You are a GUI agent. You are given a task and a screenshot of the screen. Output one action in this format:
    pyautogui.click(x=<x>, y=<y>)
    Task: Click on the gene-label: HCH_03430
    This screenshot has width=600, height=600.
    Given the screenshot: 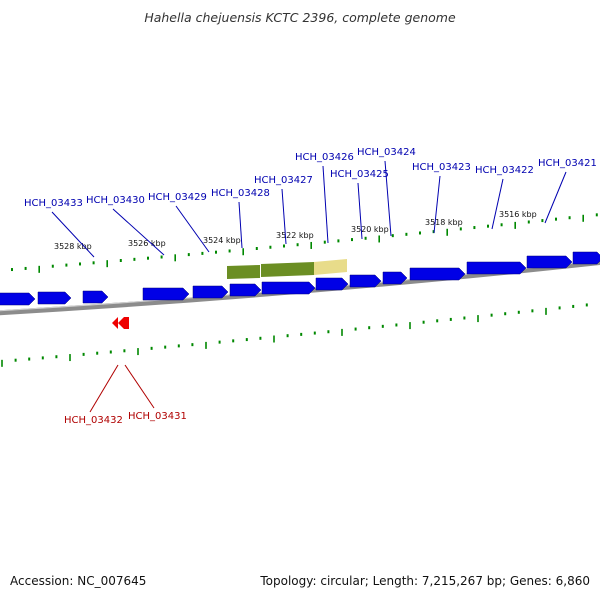 What is the action you would take?
    pyautogui.click(x=115, y=200)
    